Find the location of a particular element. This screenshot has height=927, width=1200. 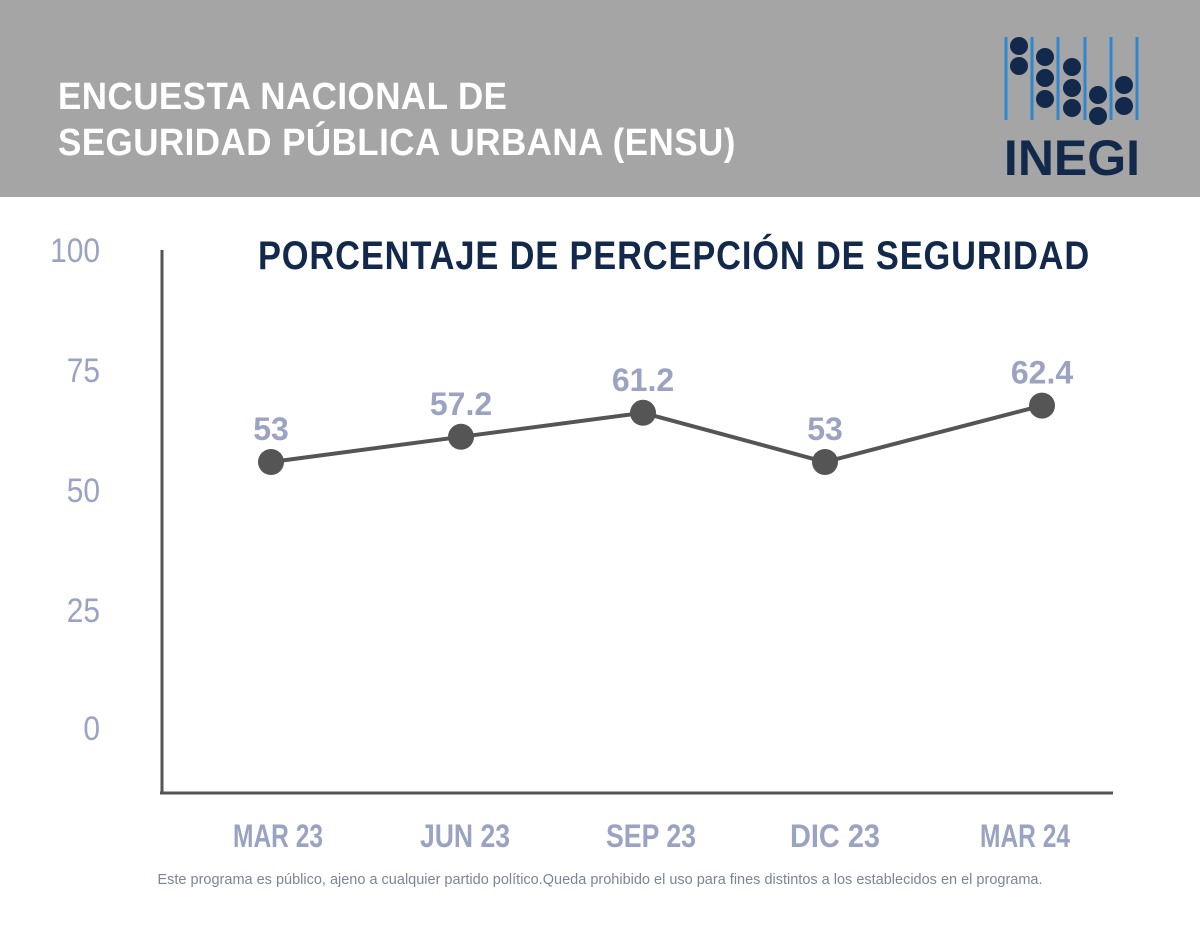

series-line is located at coordinates (656, 434).